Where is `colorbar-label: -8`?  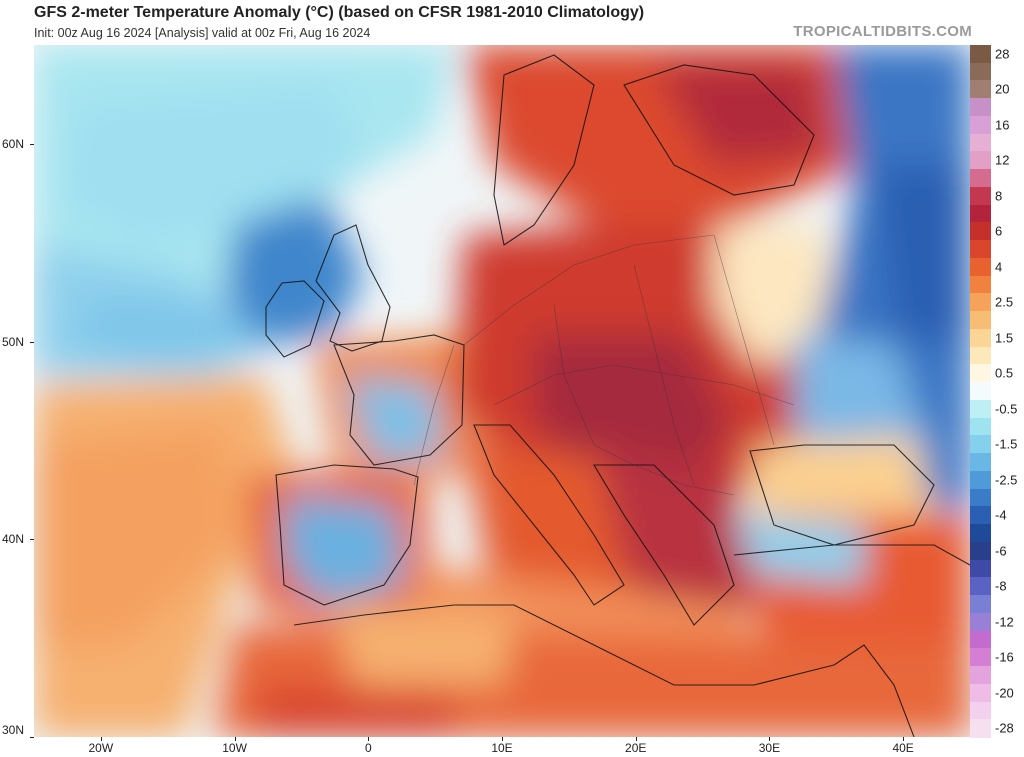
colorbar-label: -8 is located at coordinates (1001, 586).